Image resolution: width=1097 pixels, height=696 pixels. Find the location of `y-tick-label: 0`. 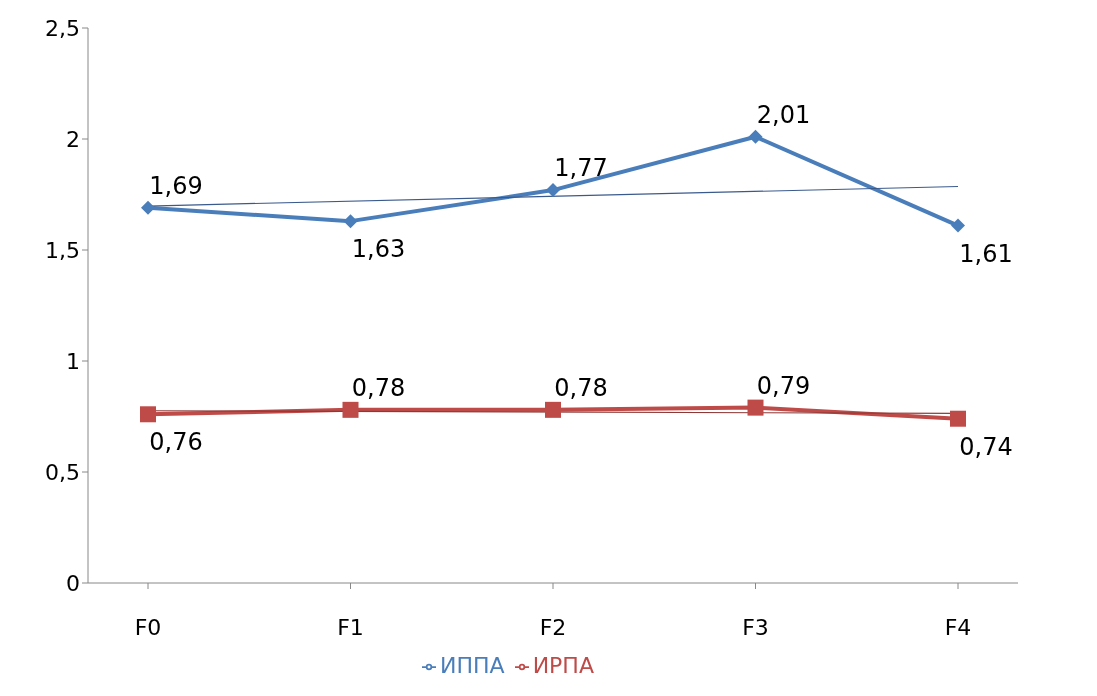

y-tick-label: 0 is located at coordinates (73, 583).